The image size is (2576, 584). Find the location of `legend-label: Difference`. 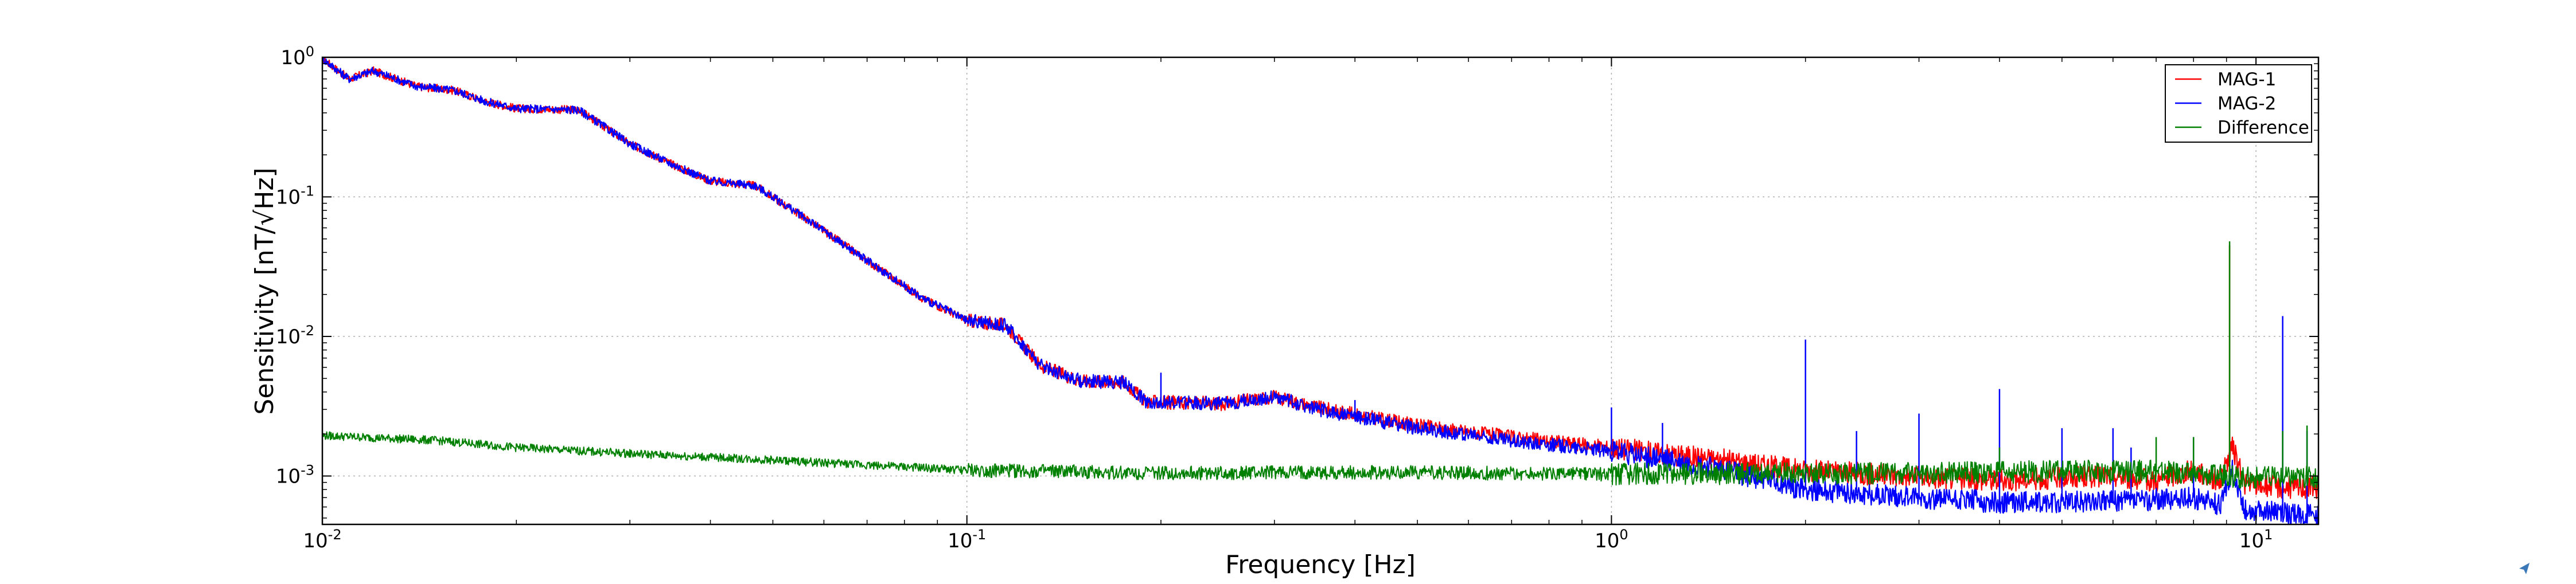

legend-label: Difference is located at coordinates (2263, 127).